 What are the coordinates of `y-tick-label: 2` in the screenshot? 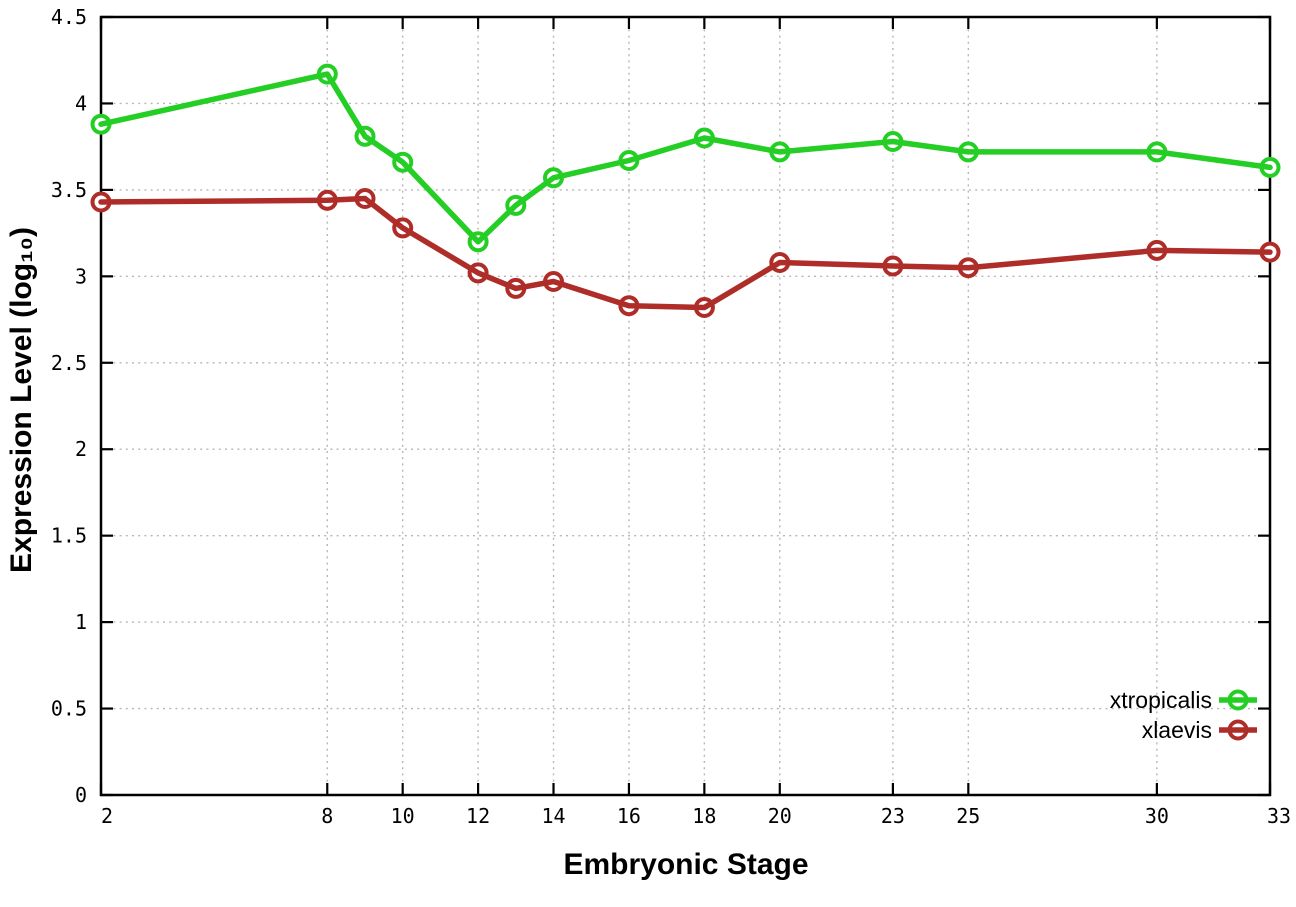 It's located at (81, 449).